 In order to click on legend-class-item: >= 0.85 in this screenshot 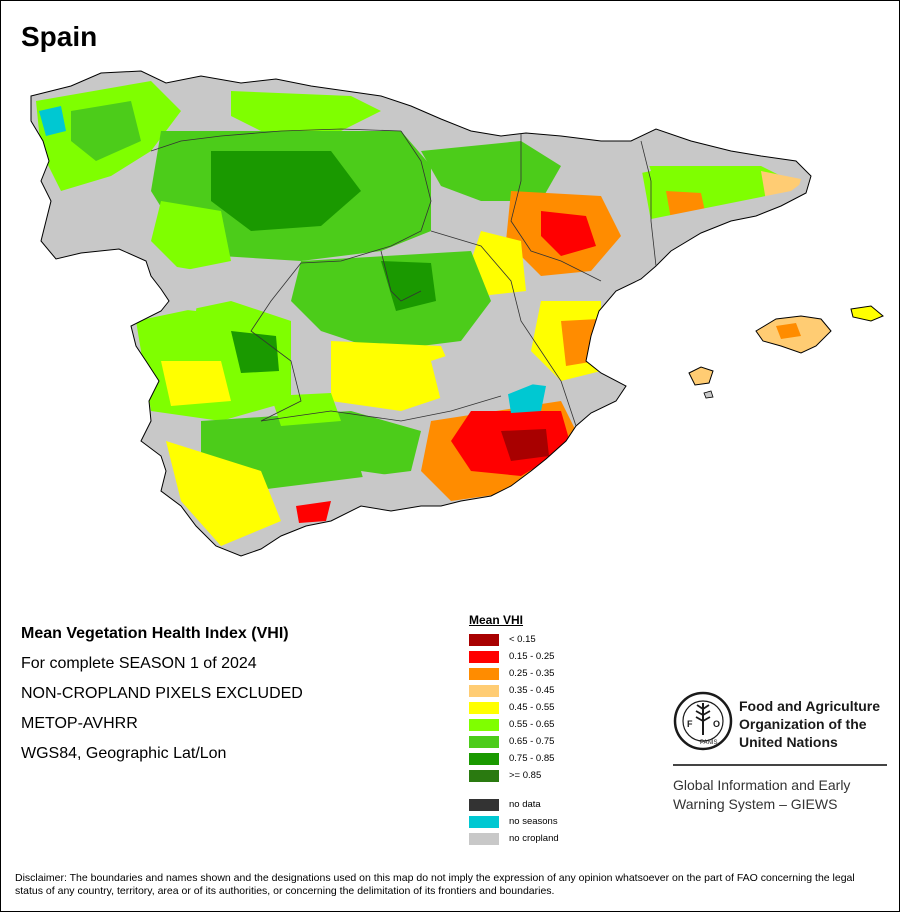, I will do `click(514, 775)`.